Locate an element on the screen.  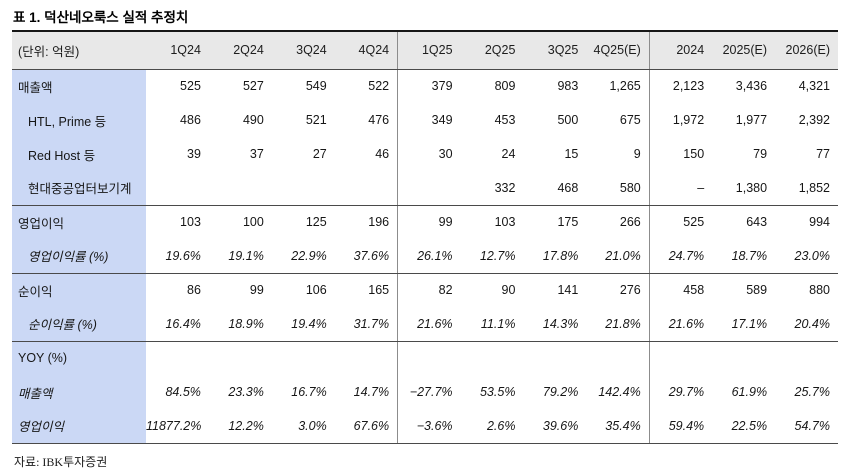
value-cell: 37 is located at coordinates (256, 154).